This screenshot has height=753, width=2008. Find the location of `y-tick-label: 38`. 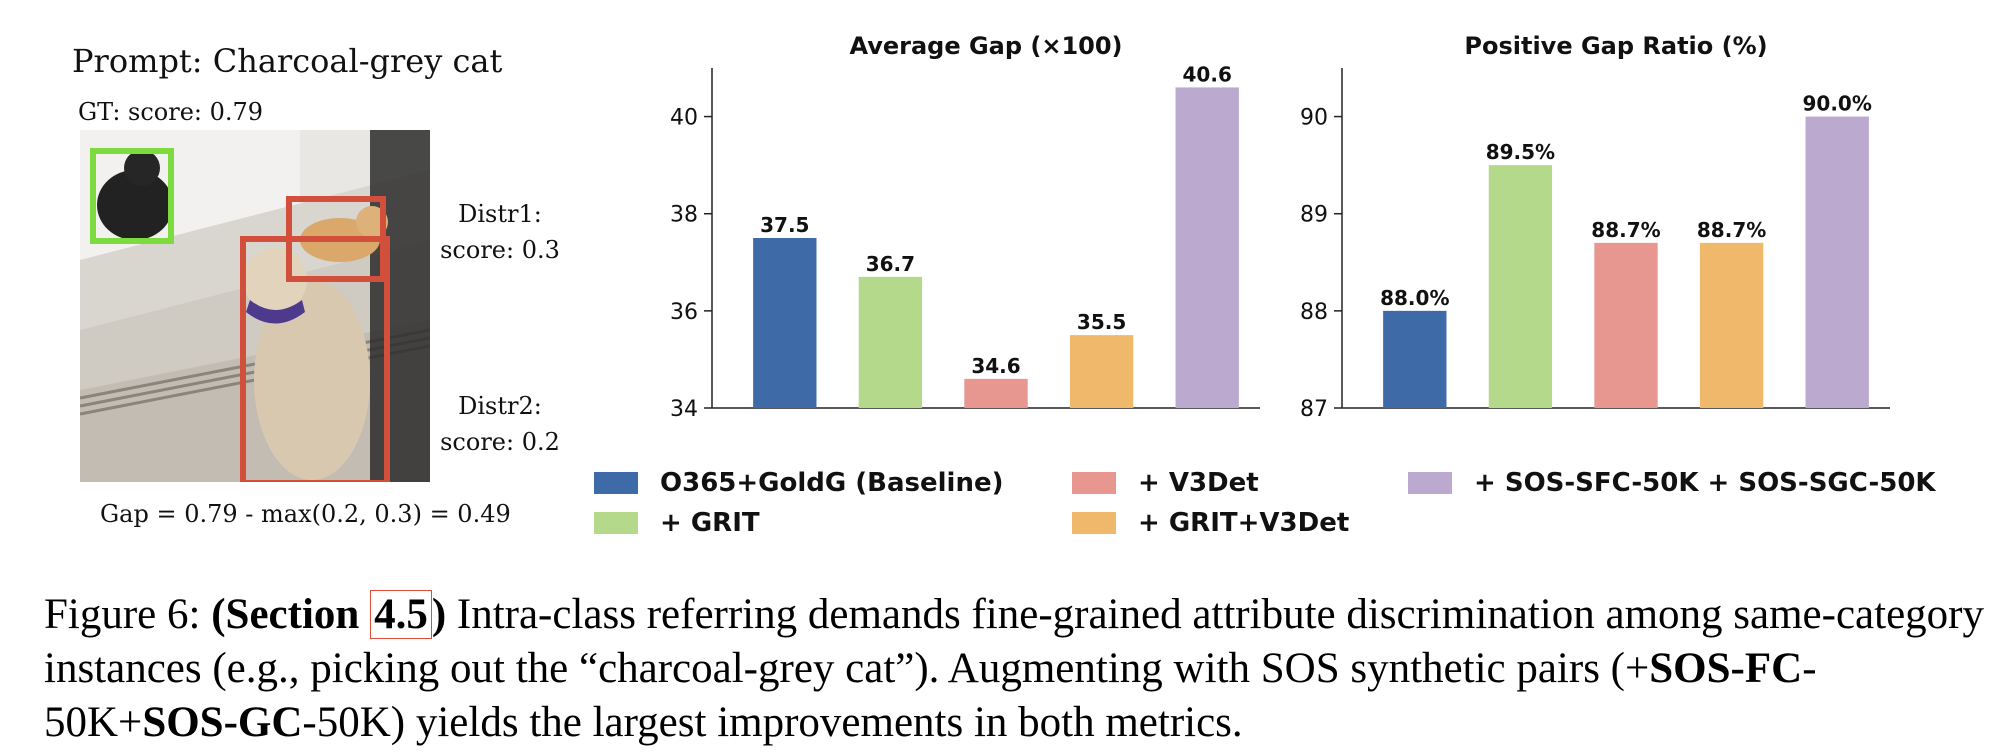

y-tick-label: 38 is located at coordinates (684, 215).